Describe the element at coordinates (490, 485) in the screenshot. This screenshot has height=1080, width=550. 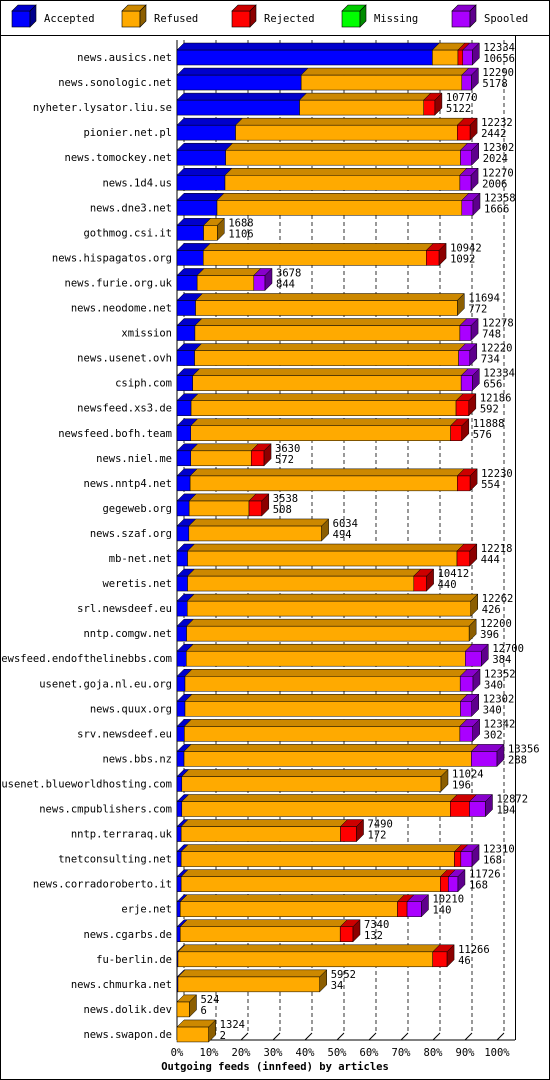
I see `accepted-label: 554` at that location.